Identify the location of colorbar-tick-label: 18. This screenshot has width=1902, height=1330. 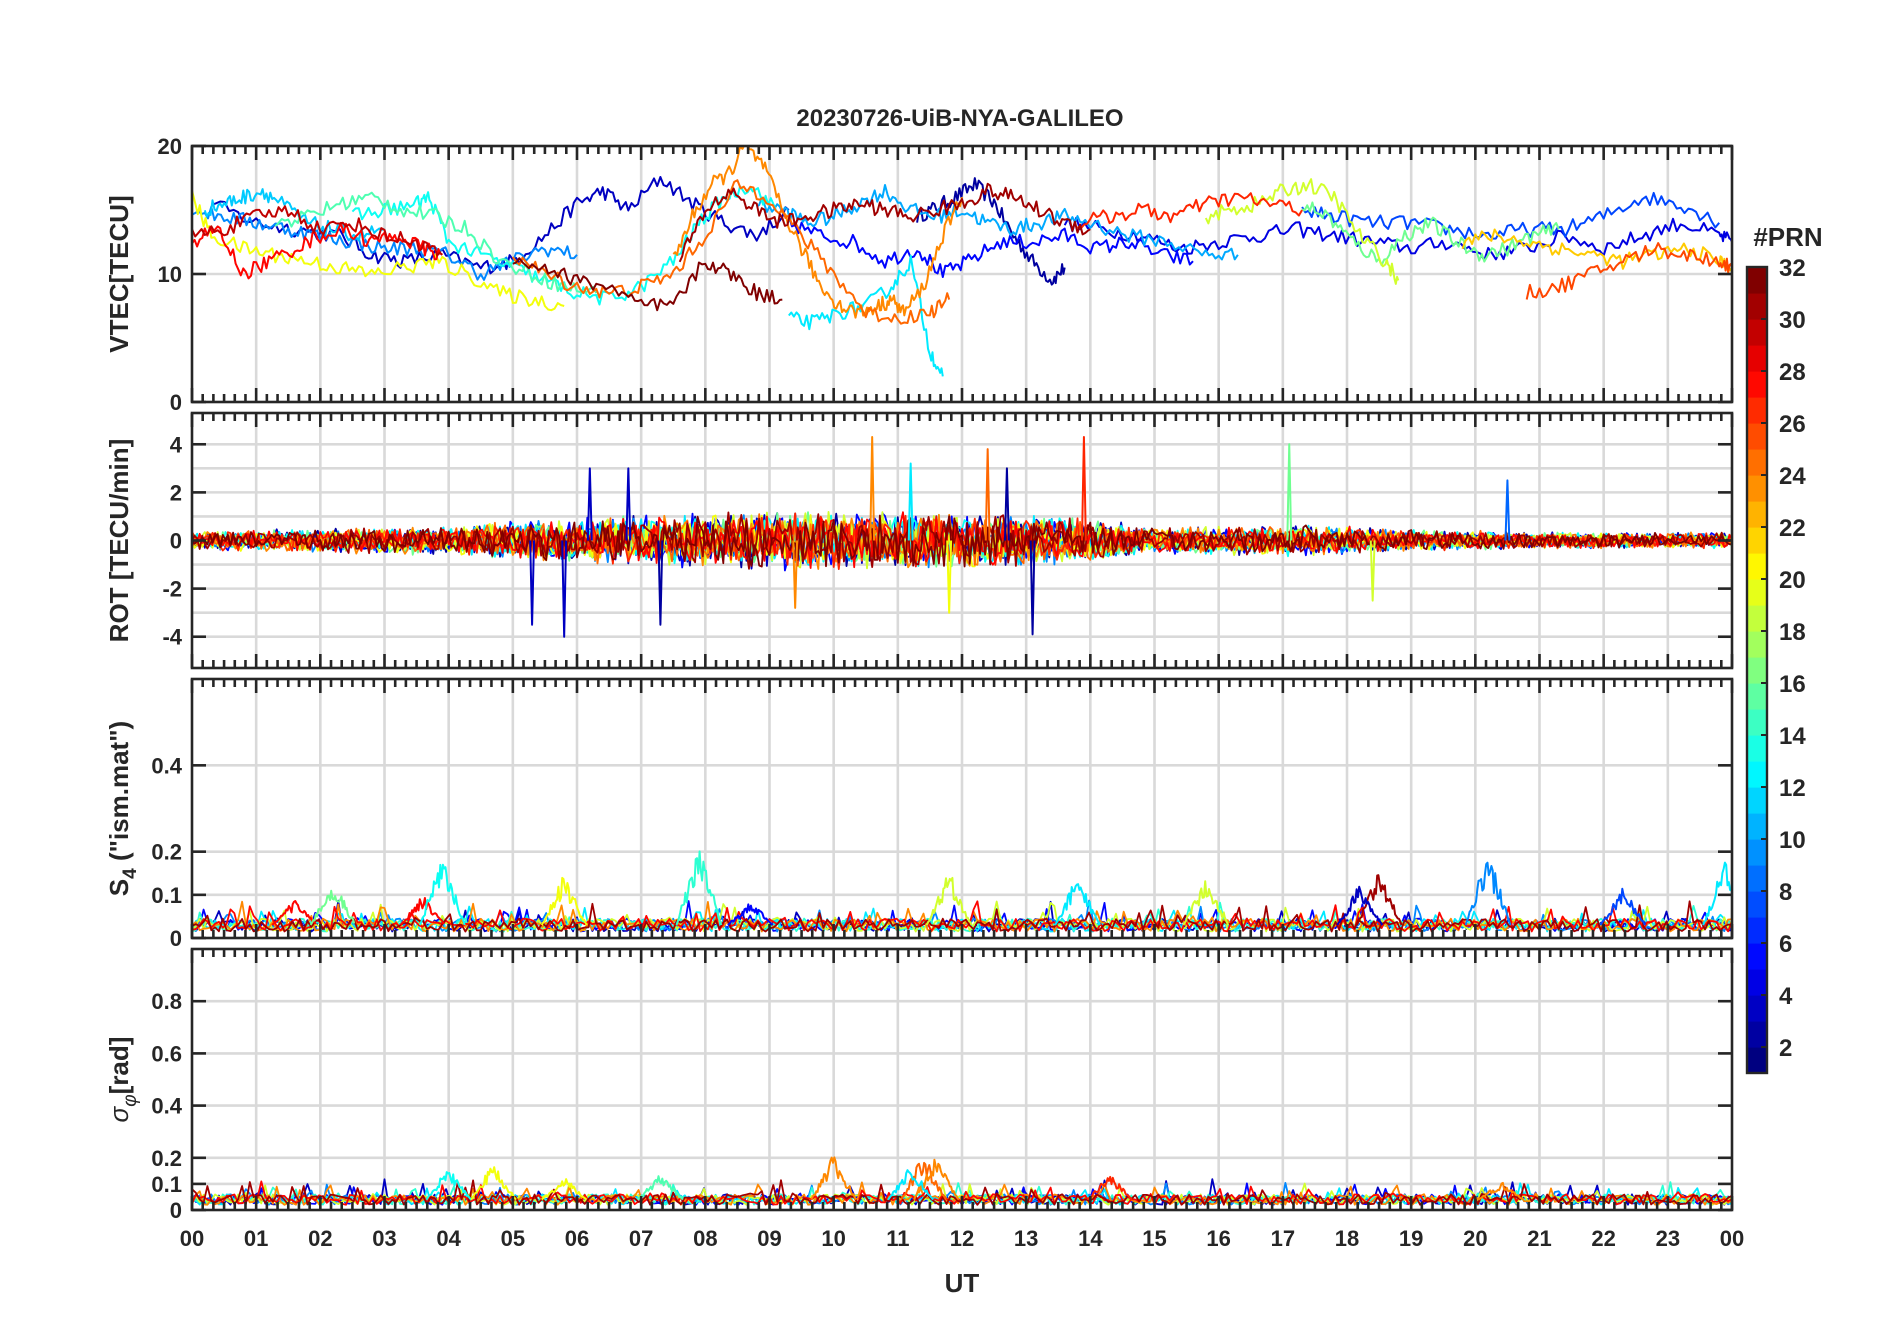
(1792, 632).